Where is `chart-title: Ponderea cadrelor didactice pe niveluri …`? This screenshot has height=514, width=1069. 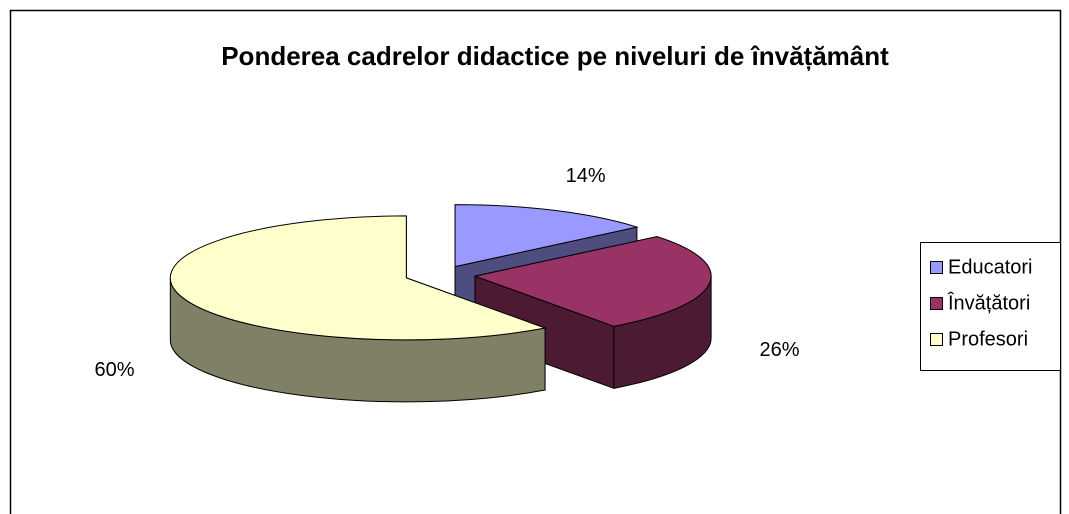 chart-title: Ponderea cadrelor didactice pe niveluri … is located at coordinates (555, 56).